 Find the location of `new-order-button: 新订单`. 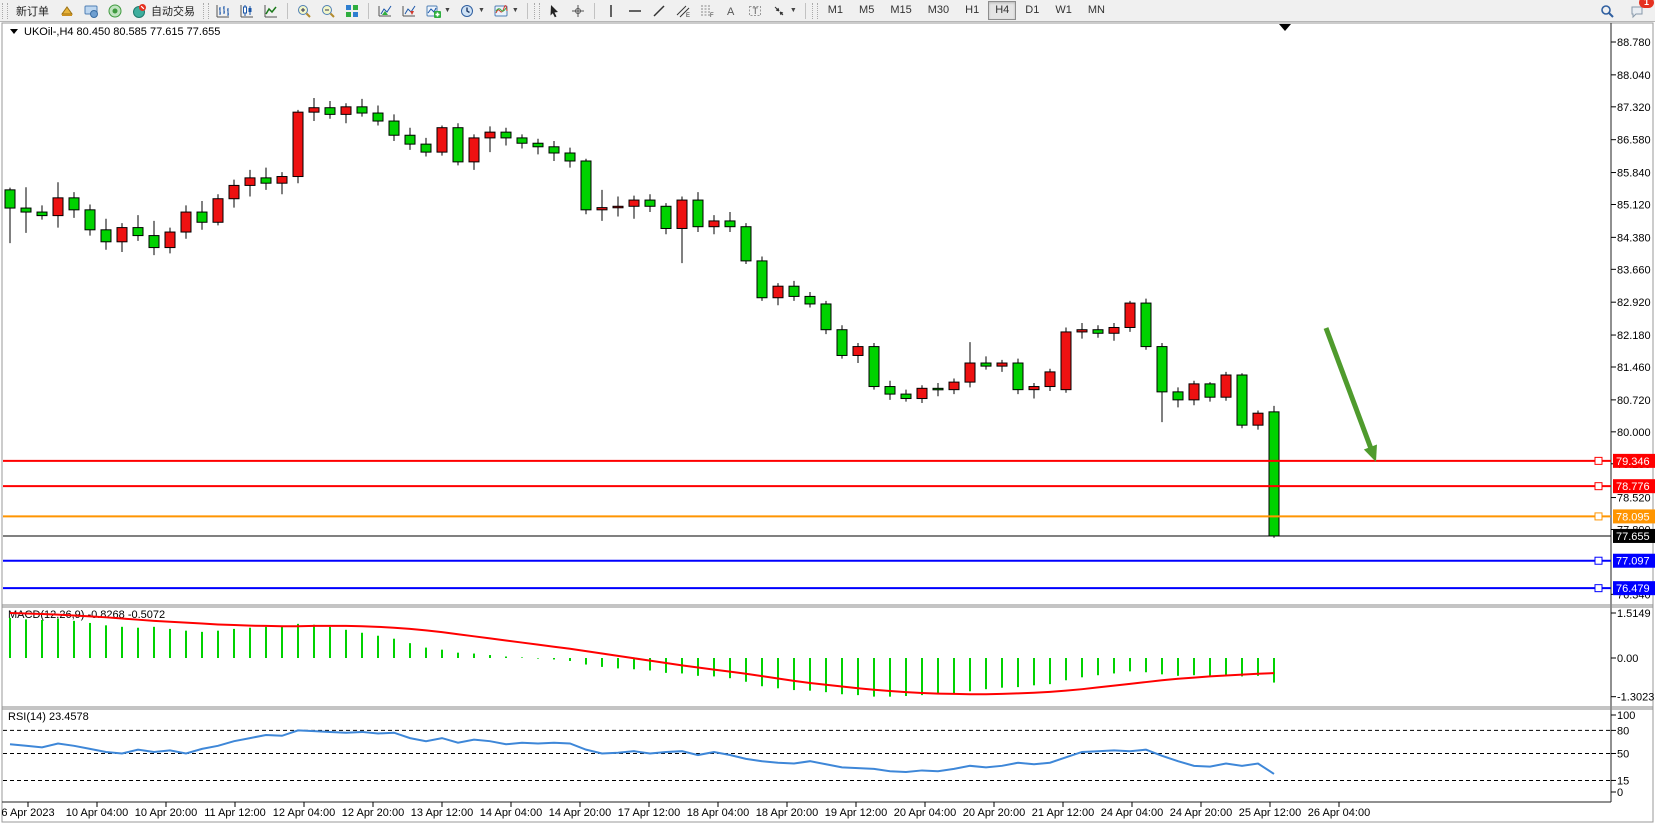

new-order-button: 新订单 is located at coordinates (32, 10).